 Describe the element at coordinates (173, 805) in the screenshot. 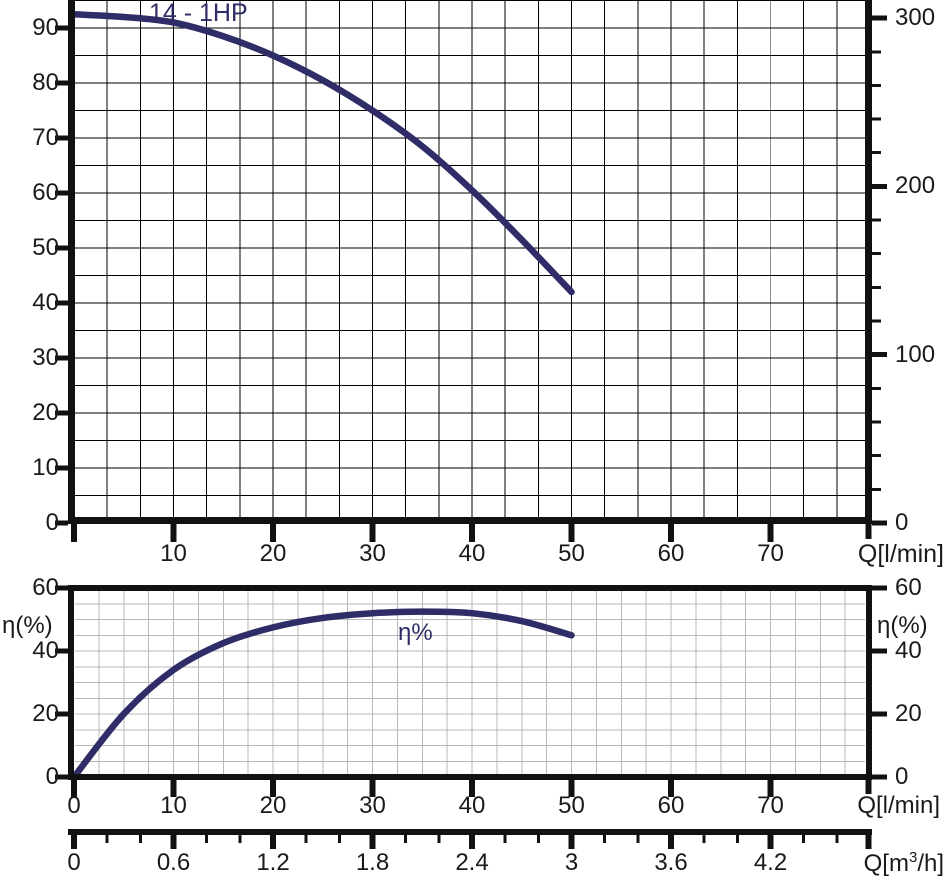

I see `eff-x-tick-label: 10` at that location.